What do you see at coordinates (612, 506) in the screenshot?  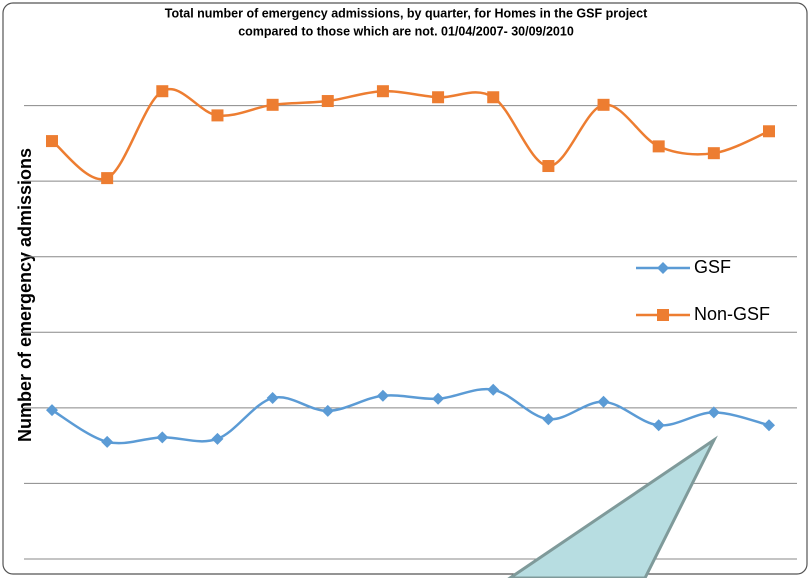 I see `callout` at bounding box center [612, 506].